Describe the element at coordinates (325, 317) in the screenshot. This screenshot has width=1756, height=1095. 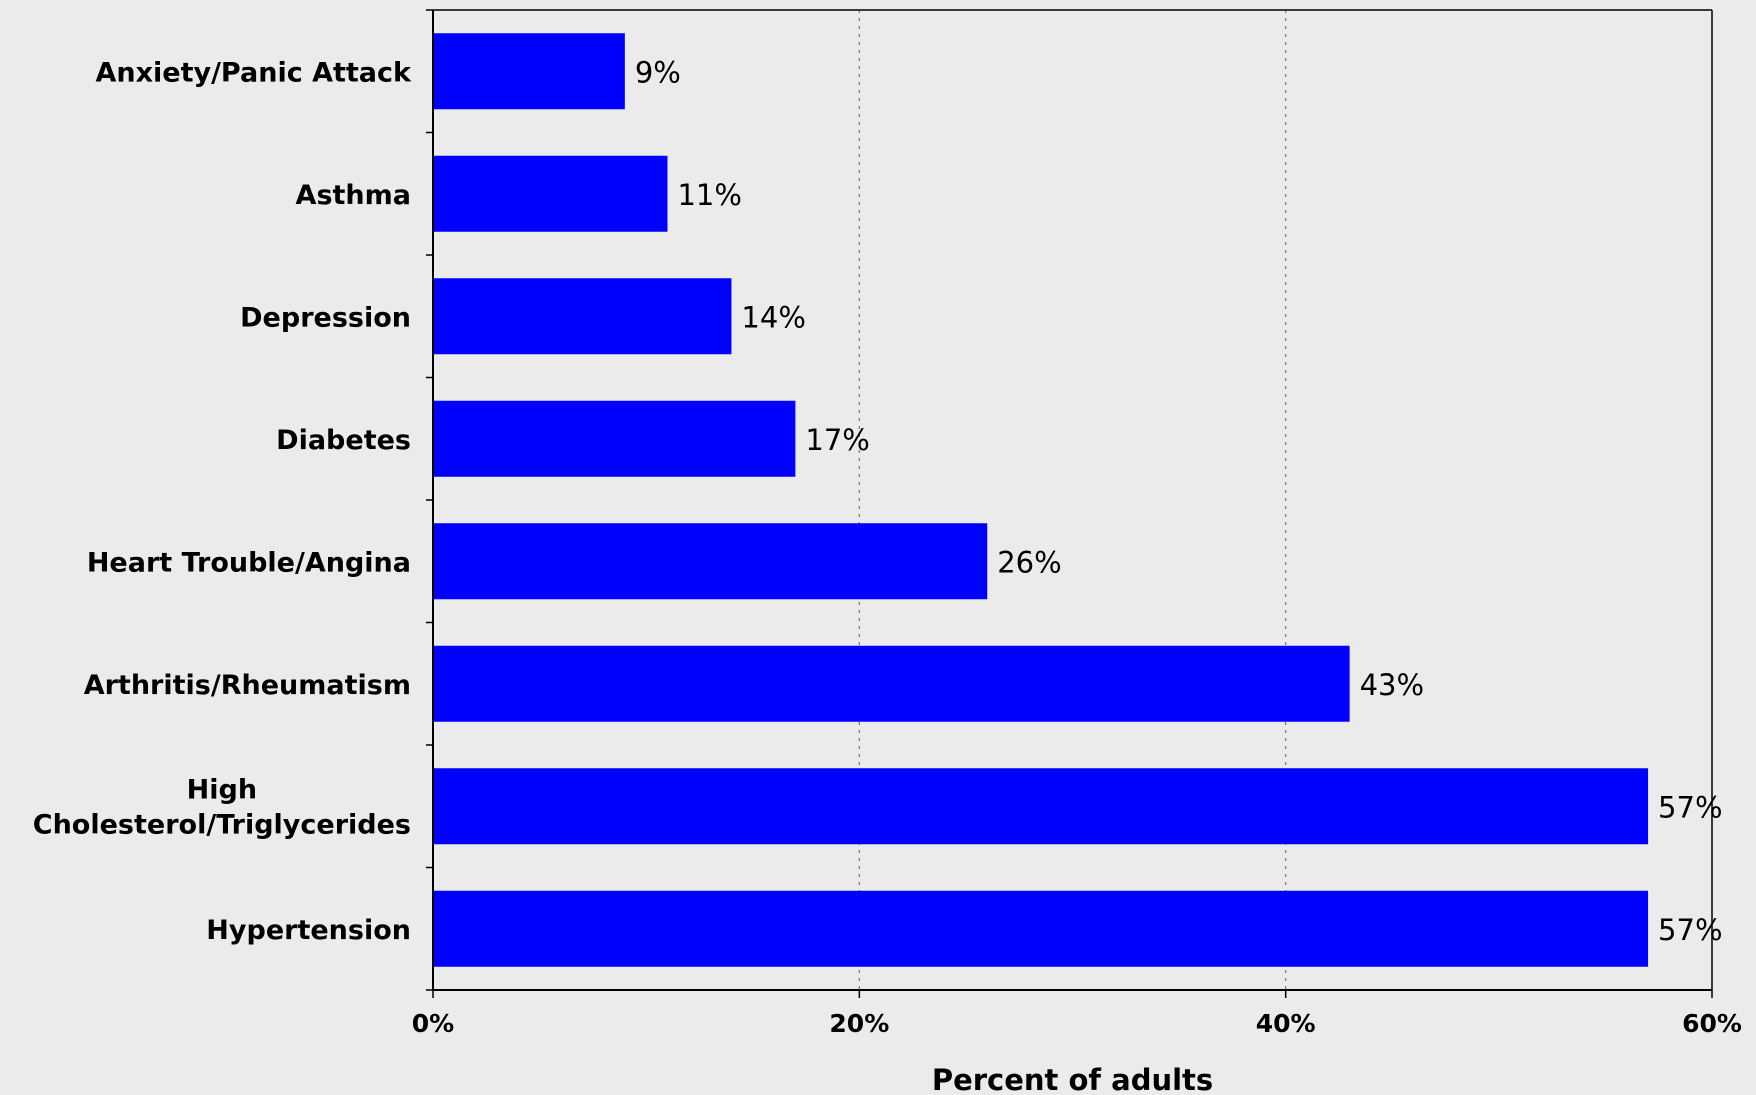
I see `category-label: Depression` at that location.